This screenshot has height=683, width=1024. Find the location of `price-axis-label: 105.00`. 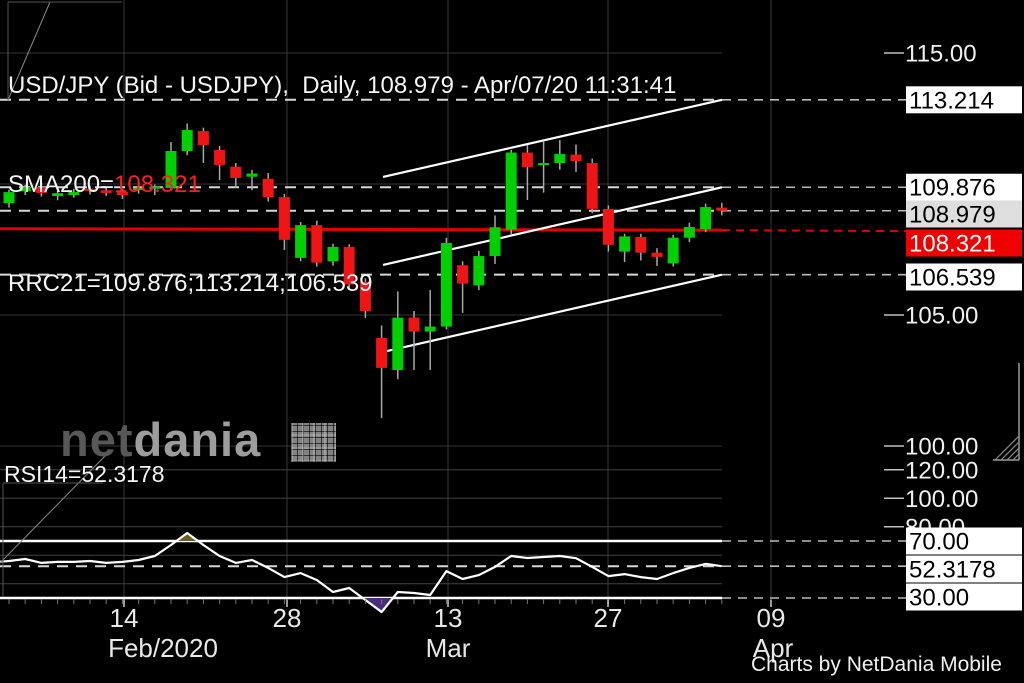

price-axis-label: 105.00 is located at coordinates (941, 316).